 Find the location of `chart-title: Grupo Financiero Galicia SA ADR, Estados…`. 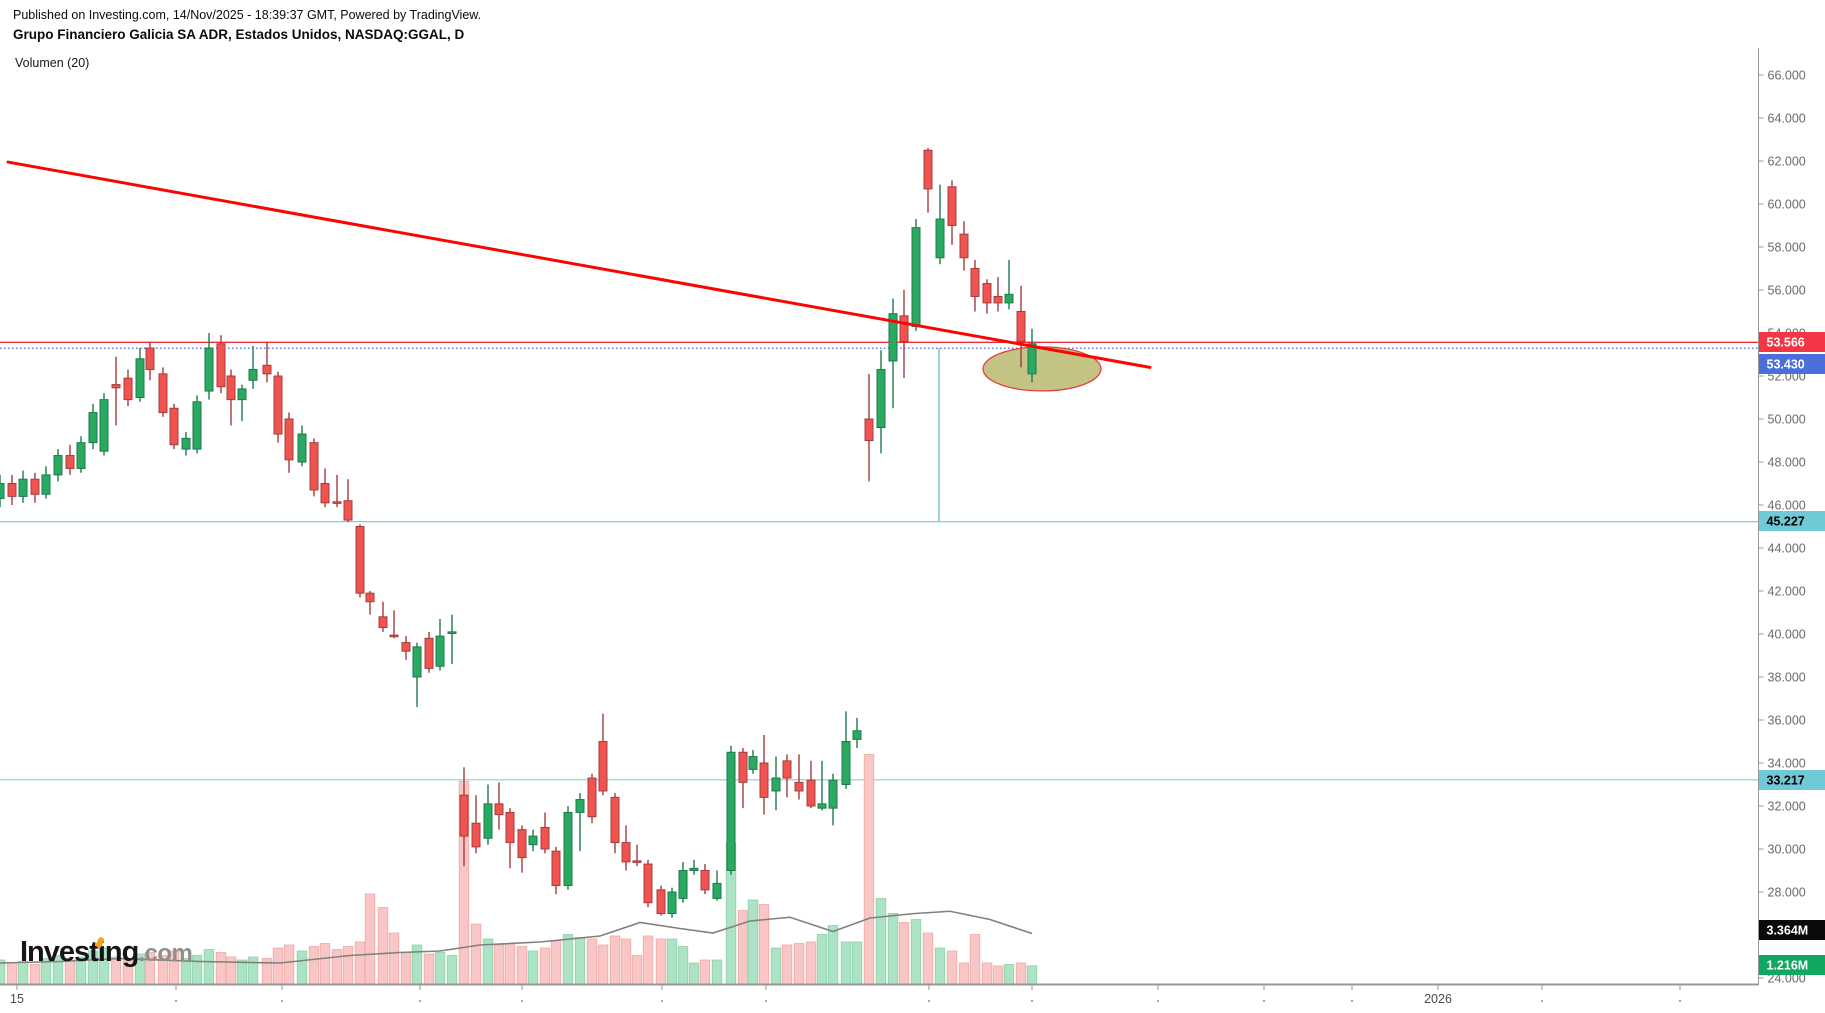

chart-title: Grupo Financiero Galicia SA ADR, Estados… is located at coordinates (239, 34).